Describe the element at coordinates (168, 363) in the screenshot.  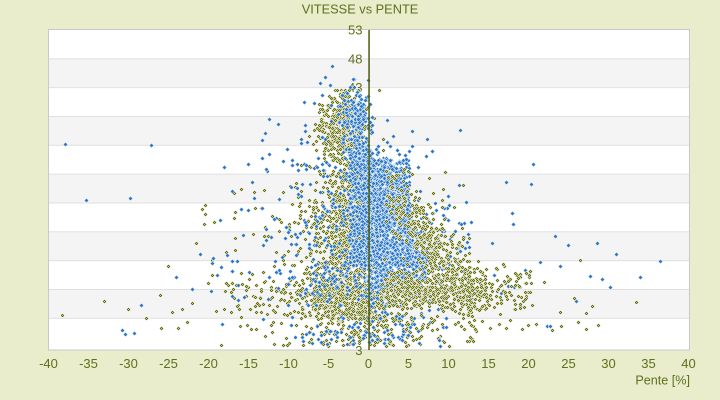
I see `svg-text: -25` at that location.